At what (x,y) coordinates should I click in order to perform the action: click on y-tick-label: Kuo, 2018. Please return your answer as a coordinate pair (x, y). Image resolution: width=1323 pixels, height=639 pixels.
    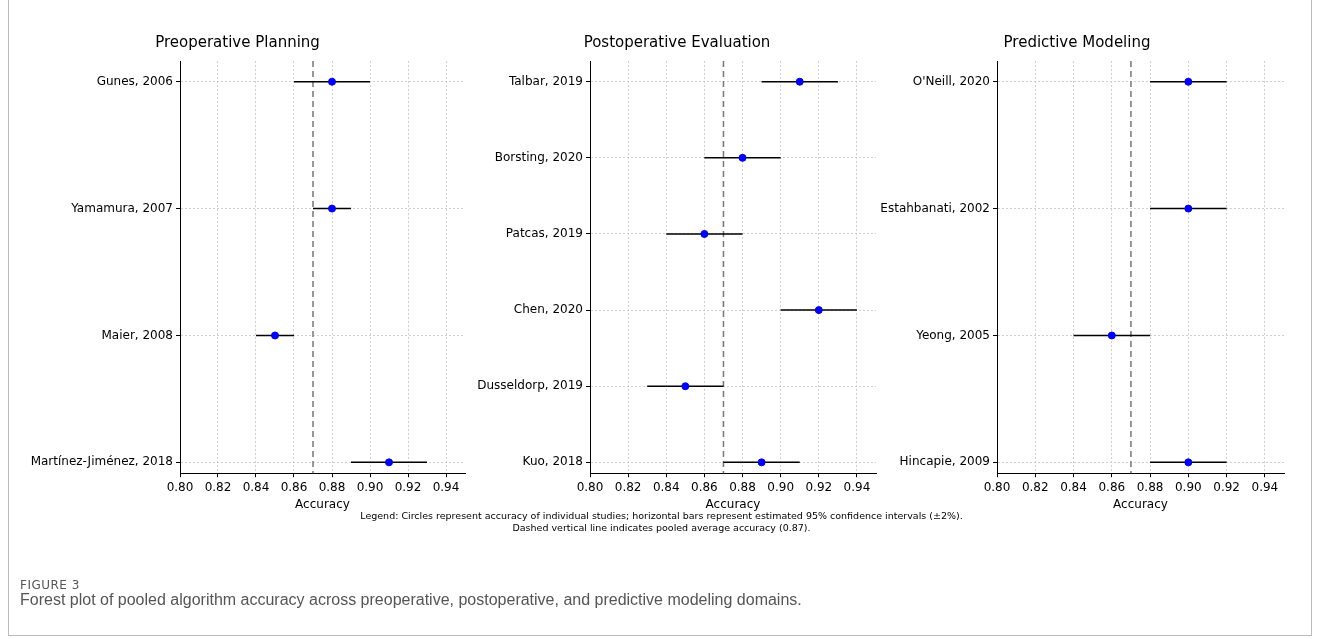
    Looking at the image, I should click on (552, 461).